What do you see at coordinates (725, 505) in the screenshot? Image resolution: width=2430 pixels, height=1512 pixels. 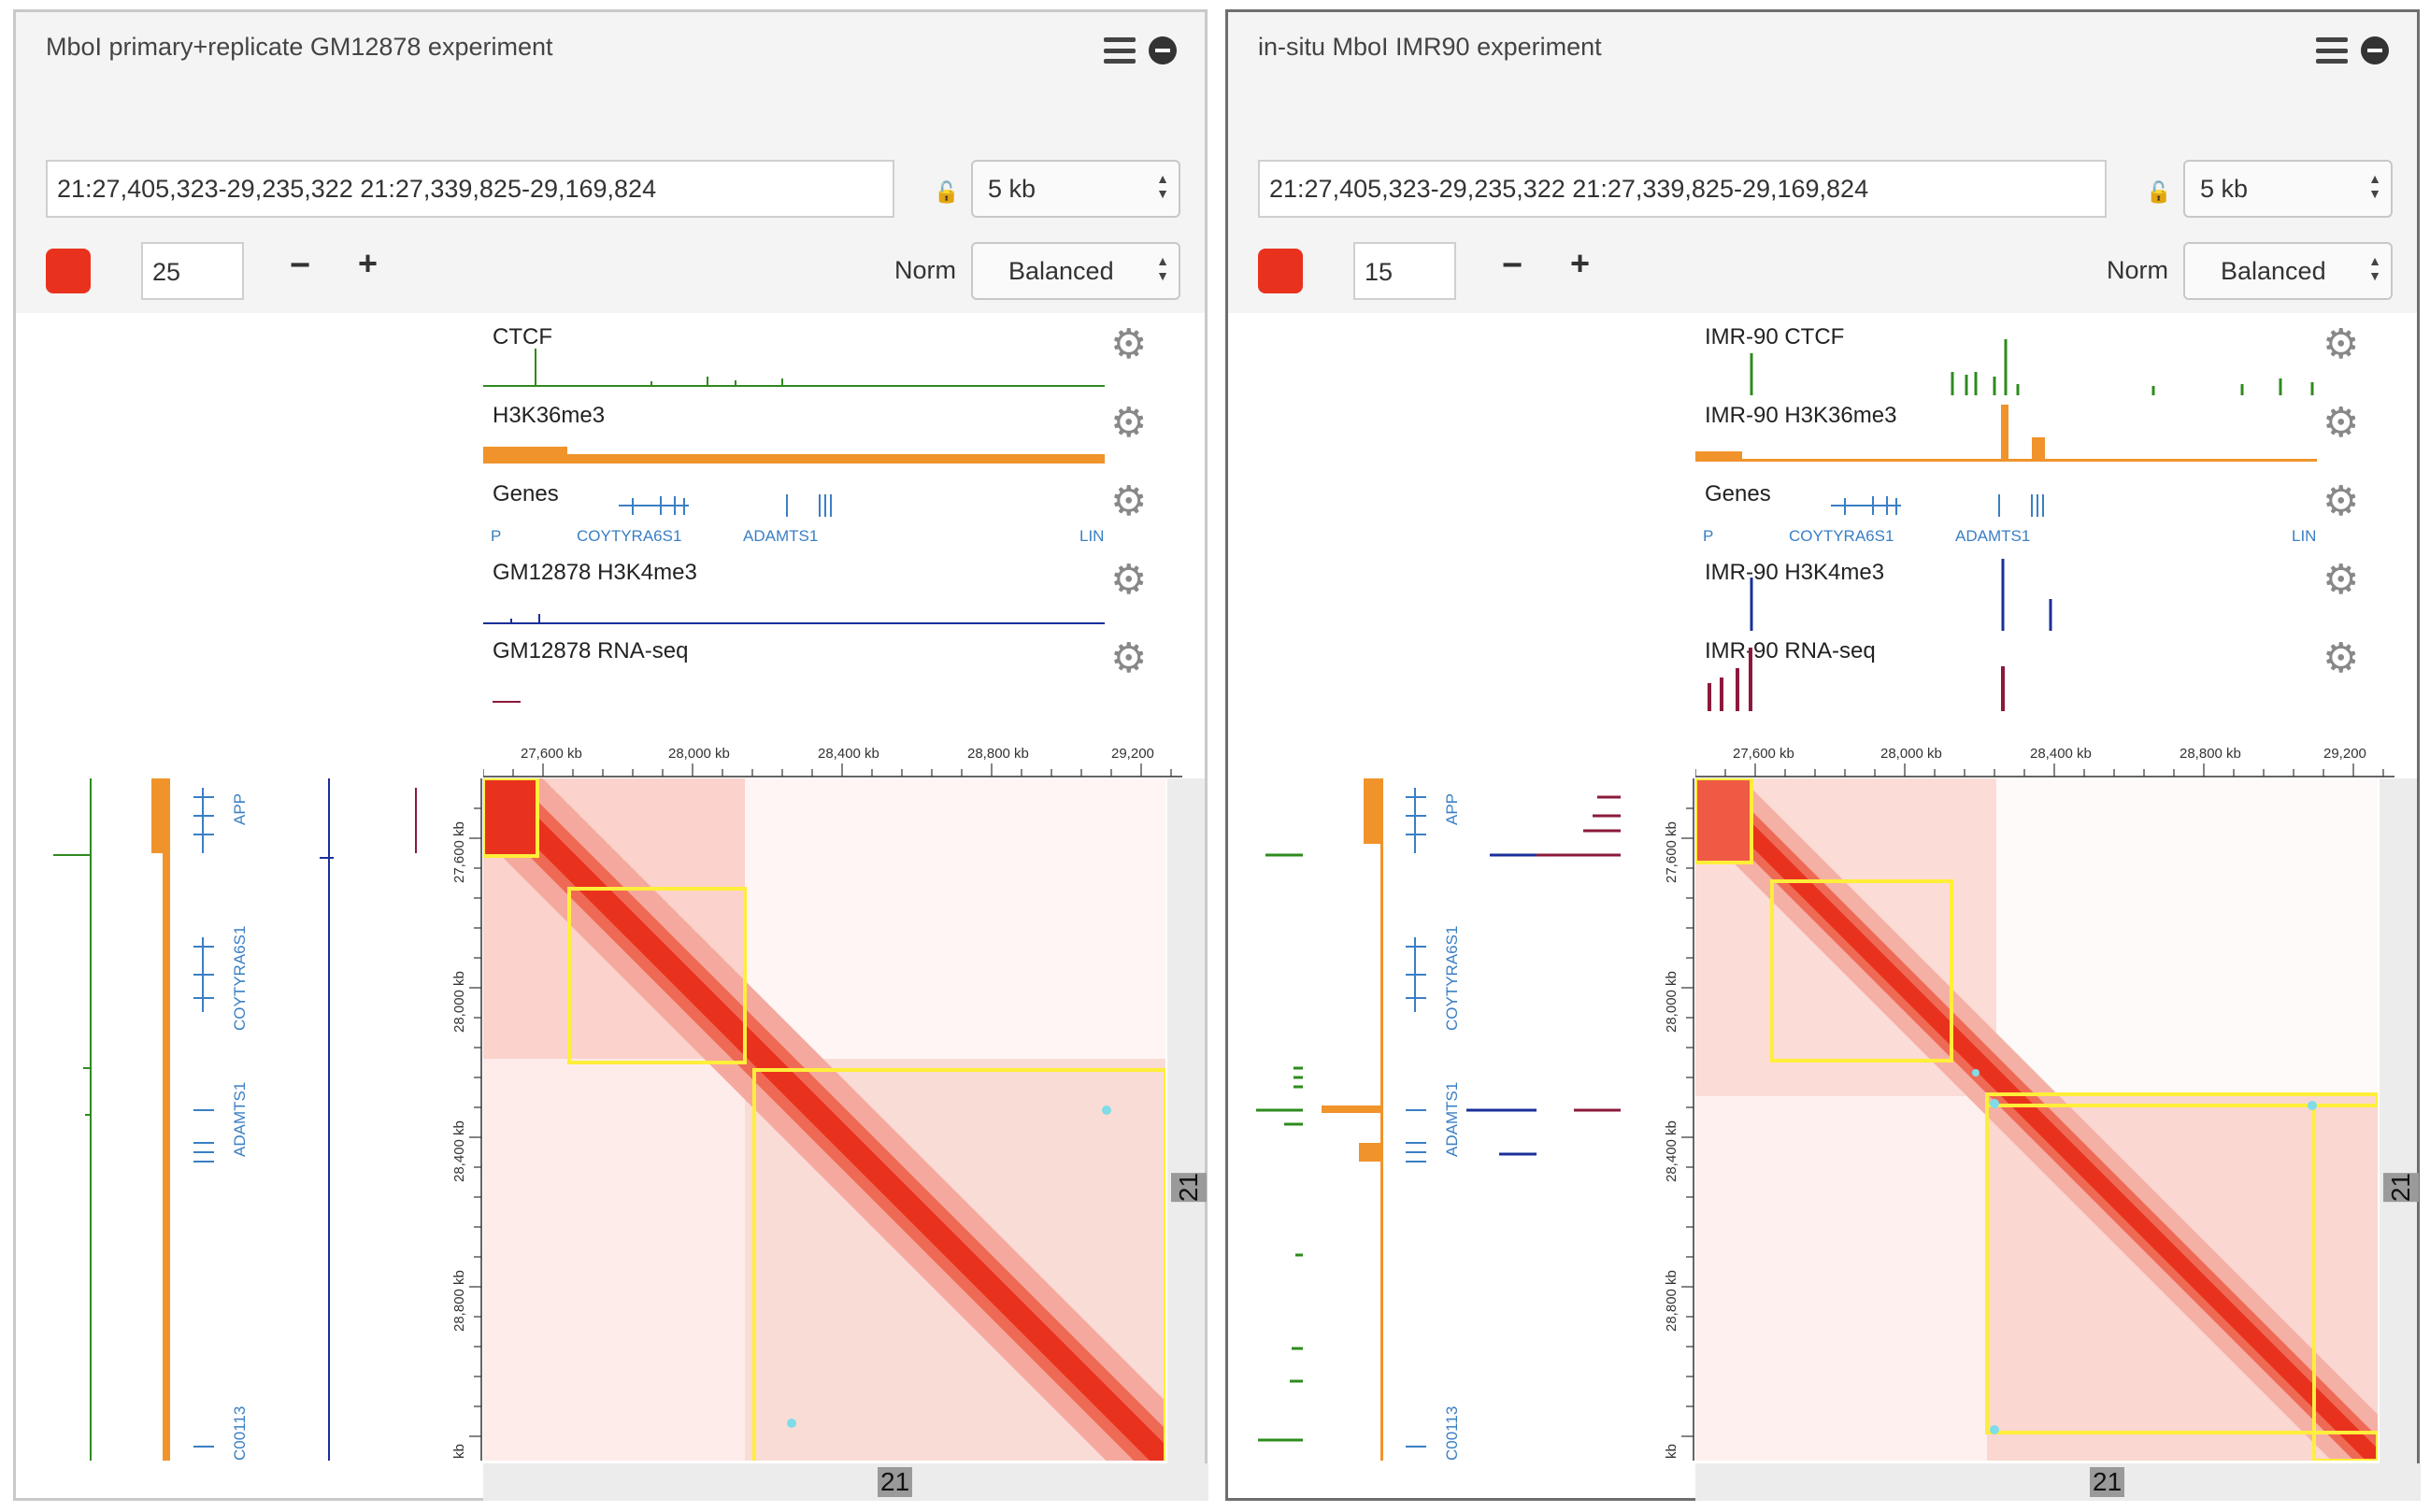 I see `genes-track` at bounding box center [725, 505].